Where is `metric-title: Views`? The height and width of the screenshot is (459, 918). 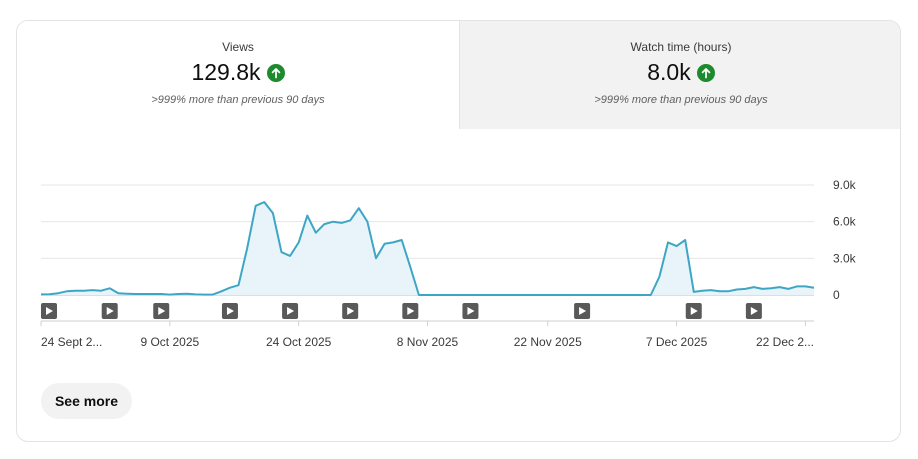 metric-title: Views is located at coordinates (238, 47).